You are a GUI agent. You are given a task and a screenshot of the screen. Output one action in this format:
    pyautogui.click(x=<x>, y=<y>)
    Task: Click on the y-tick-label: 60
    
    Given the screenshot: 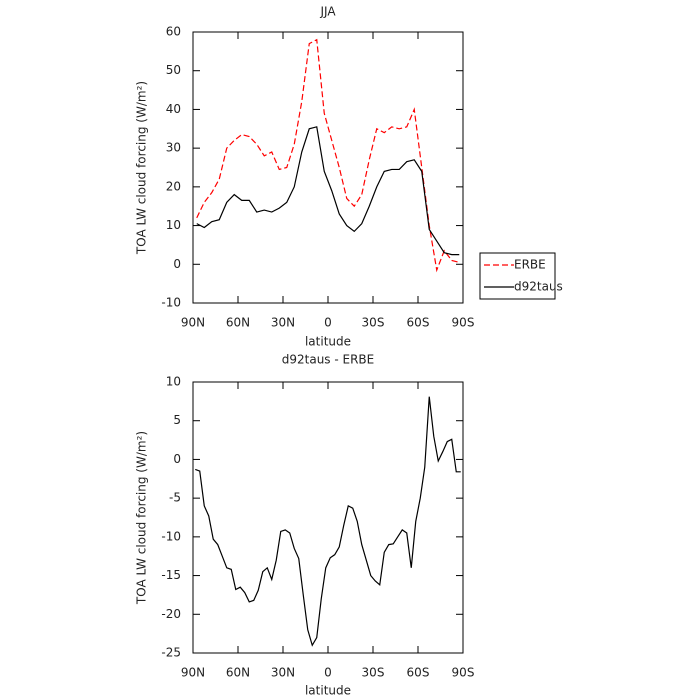 What is the action you would take?
    pyautogui.click(x=173, y=32)
    